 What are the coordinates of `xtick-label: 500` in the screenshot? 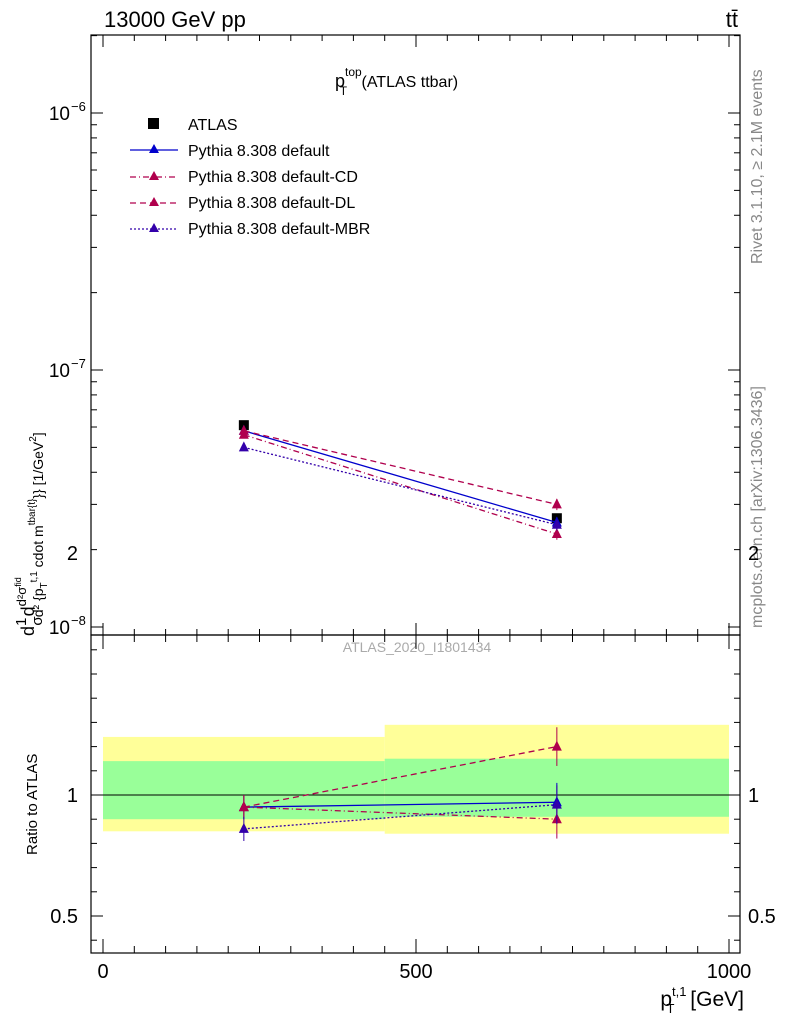 It's located at (415, 972).